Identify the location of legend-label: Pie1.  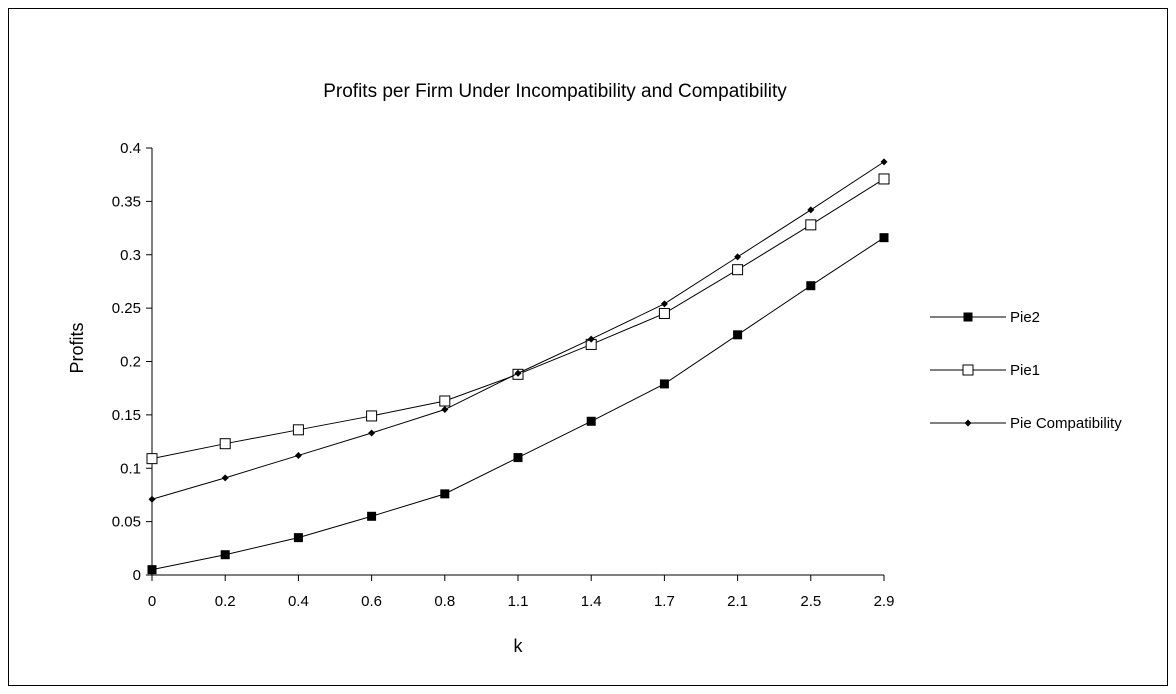
(1025, 370).